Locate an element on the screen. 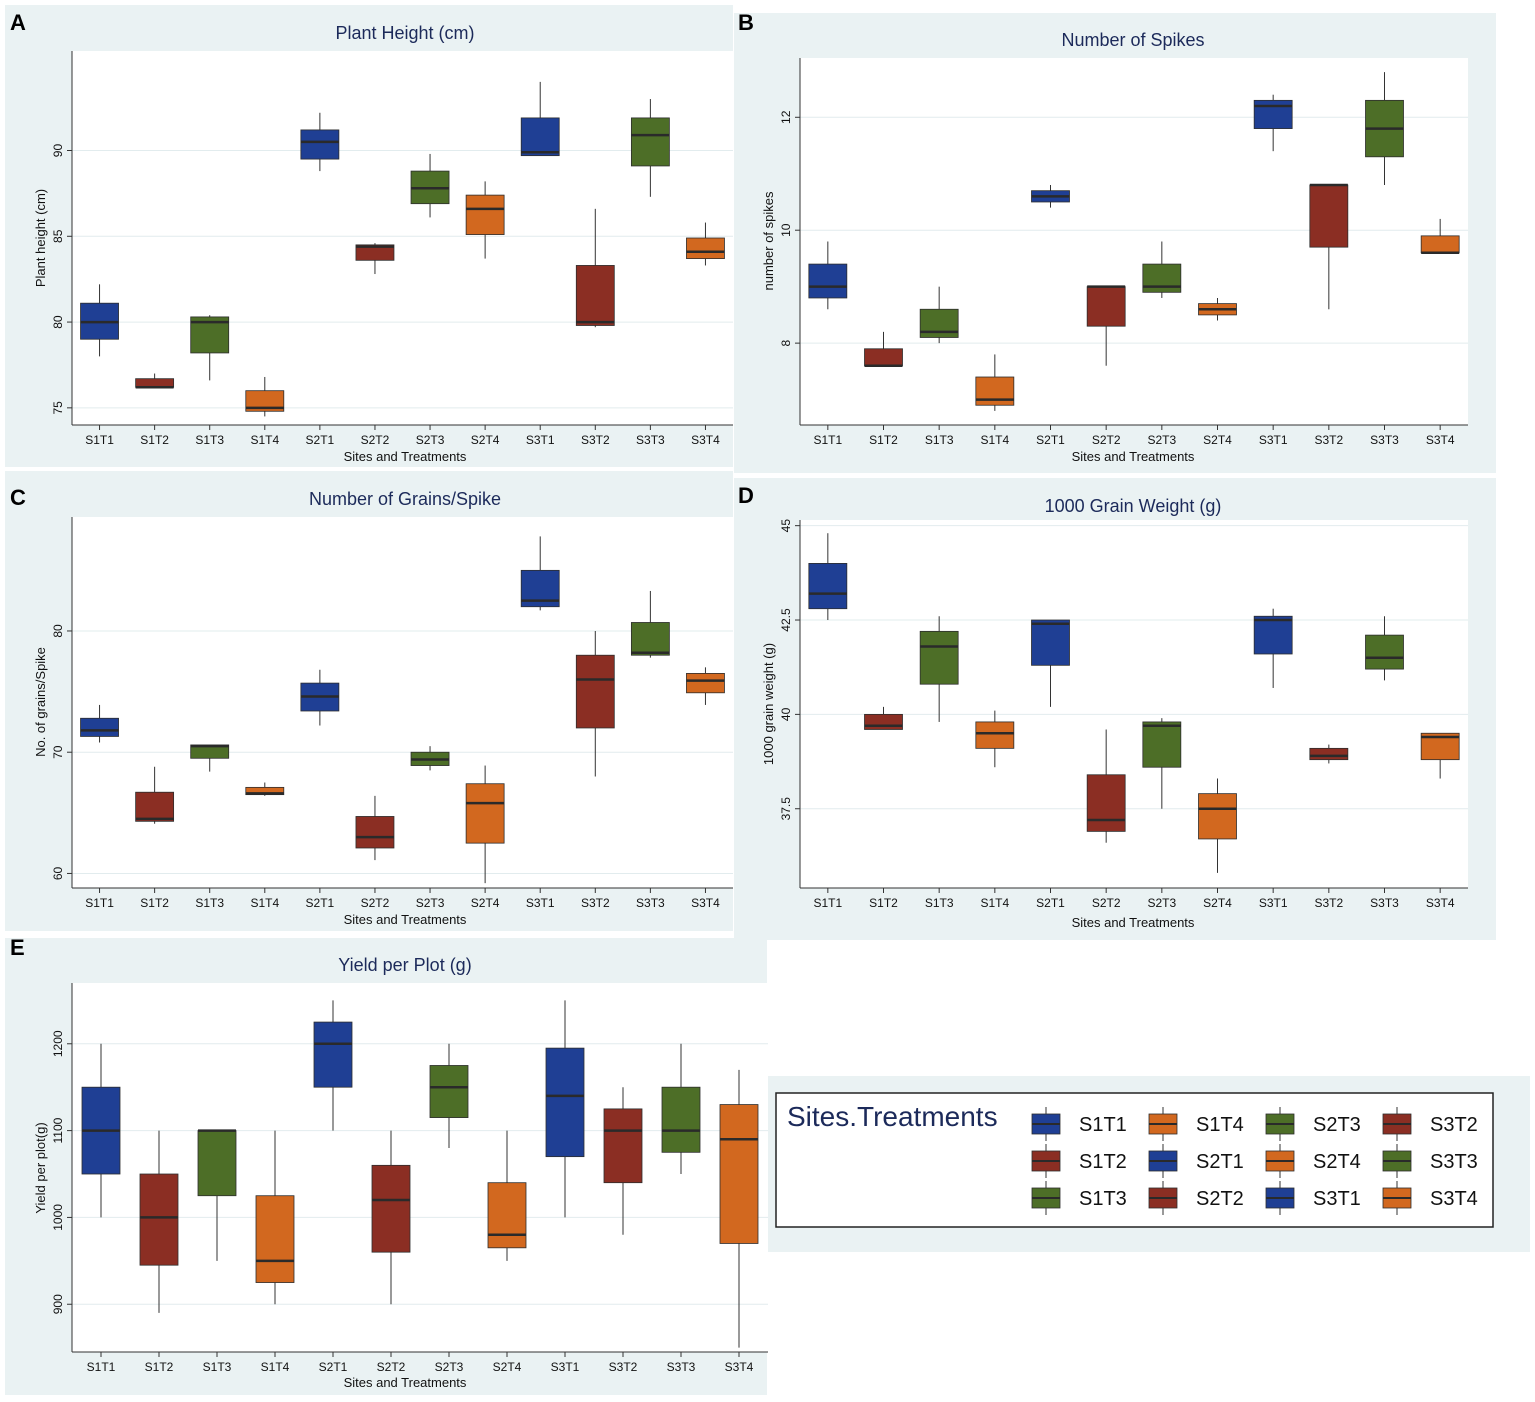 Image resolution: width=1535 pixels, height=1402 pixels. legend-item-s3t4: S3T4 is located at coordinates (1430, 1198).